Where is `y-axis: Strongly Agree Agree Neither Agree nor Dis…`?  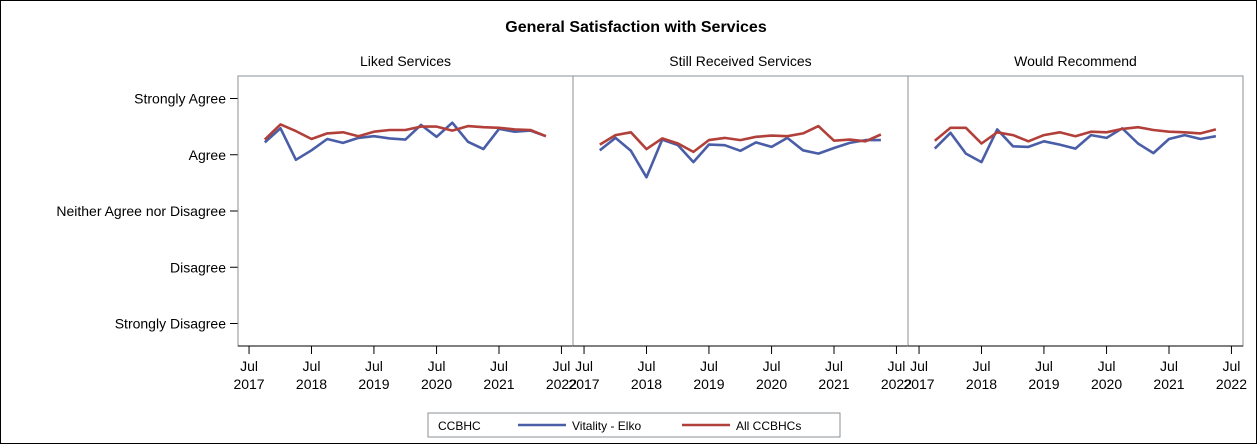
y-axis: Strongly Agree Agree Neither Agree nor Dis… is located at coordinates (147, 211).